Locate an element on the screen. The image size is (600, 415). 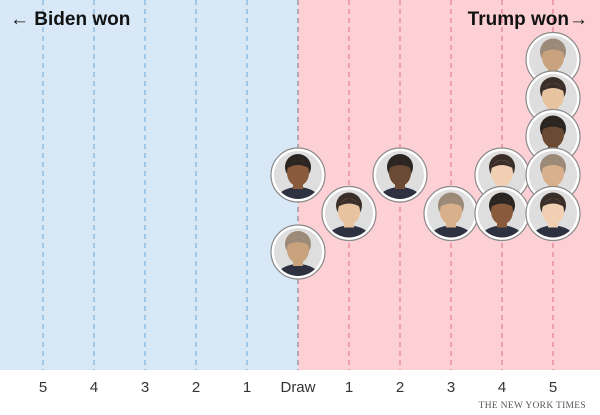
tick-label-trump-4: 4 is located at coordinates (502, 387).